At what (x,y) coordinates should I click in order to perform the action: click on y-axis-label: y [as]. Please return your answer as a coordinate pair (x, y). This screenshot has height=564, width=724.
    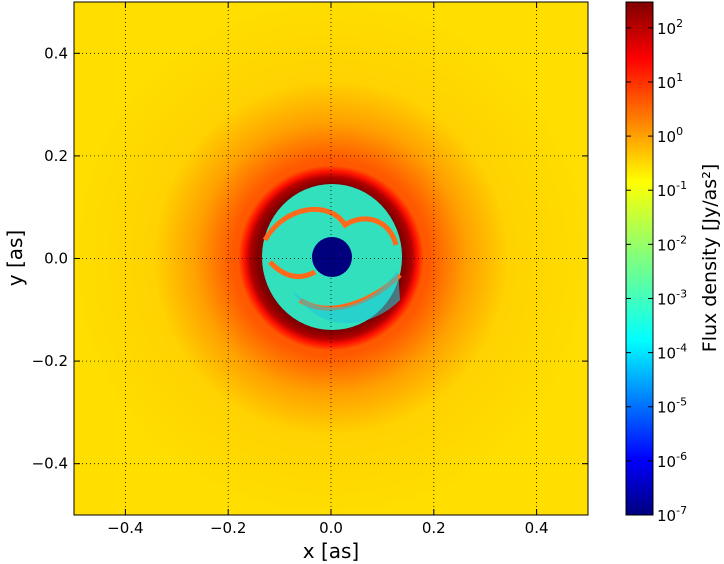
    Looking at the image, I should click on (15, 258).